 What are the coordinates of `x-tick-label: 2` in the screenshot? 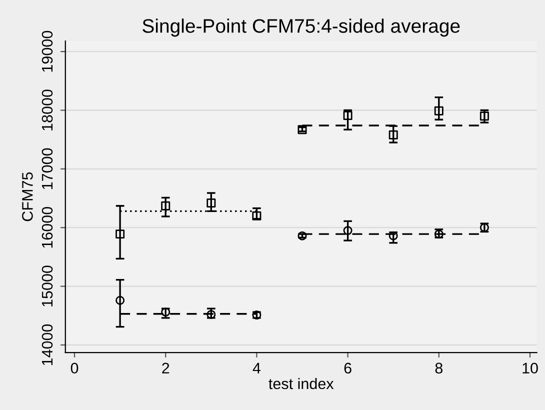 It's located at (166, 368).